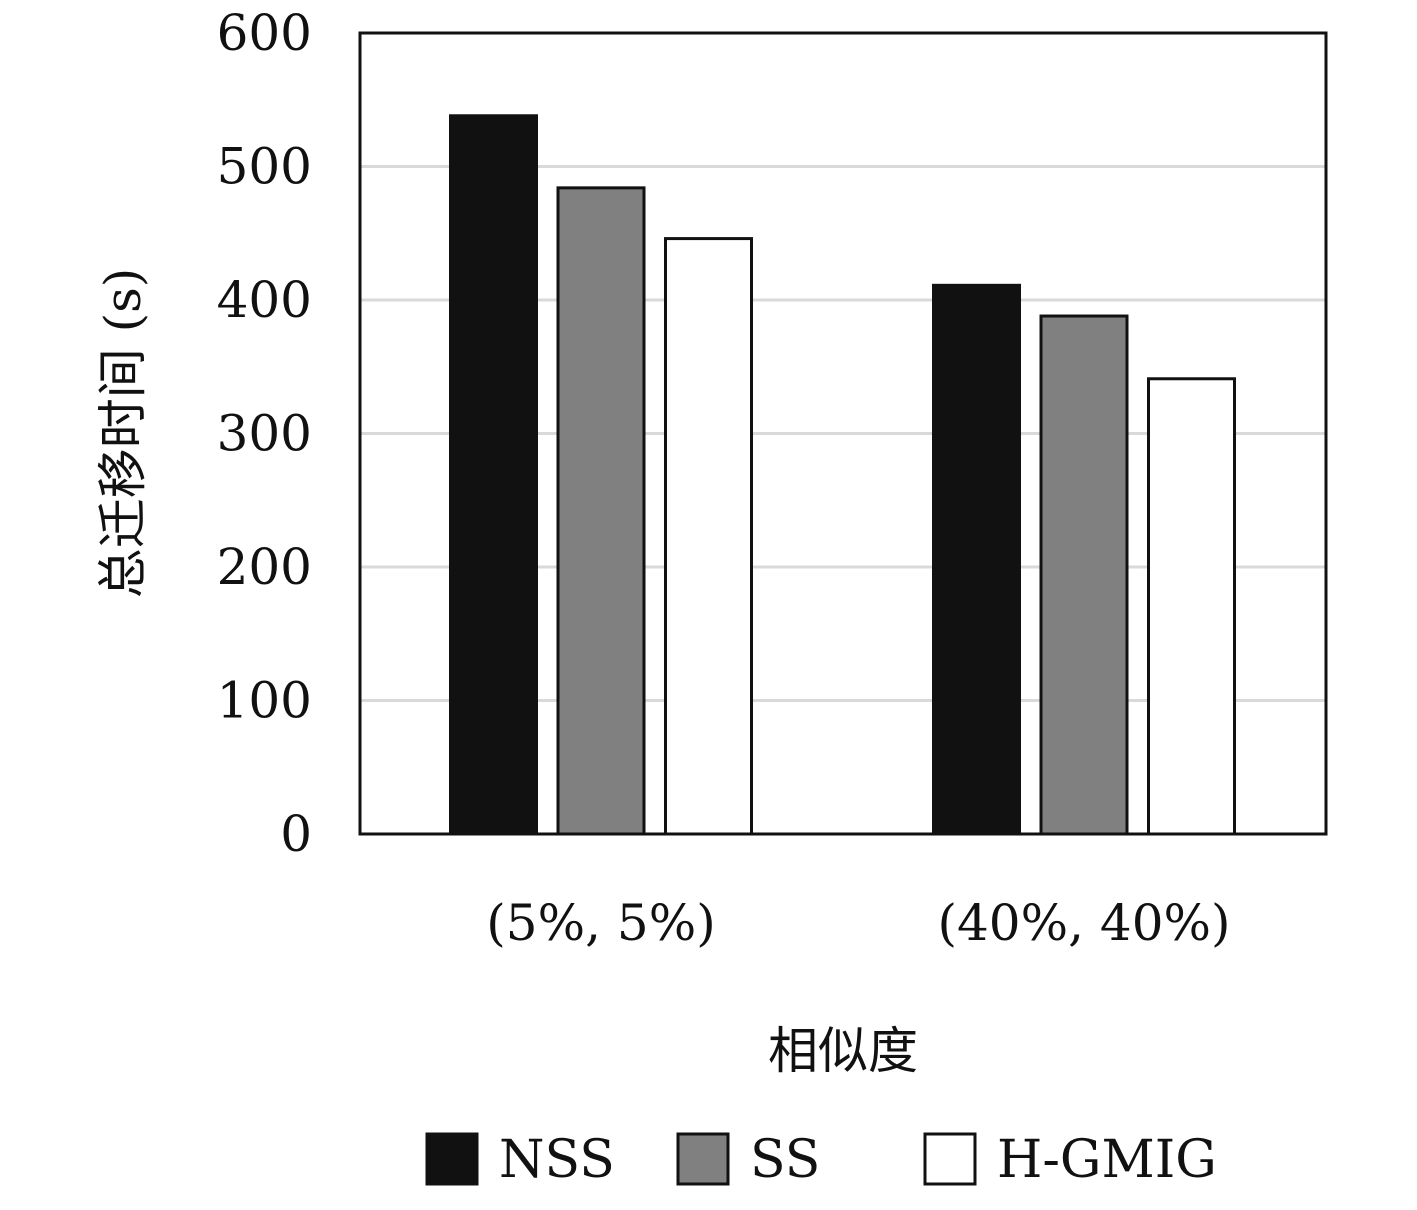  What do you see at coordinates (557, 1160) in the screenshot?
I see `legend-label-nss: NSS` at bounding box center [557, 1160].